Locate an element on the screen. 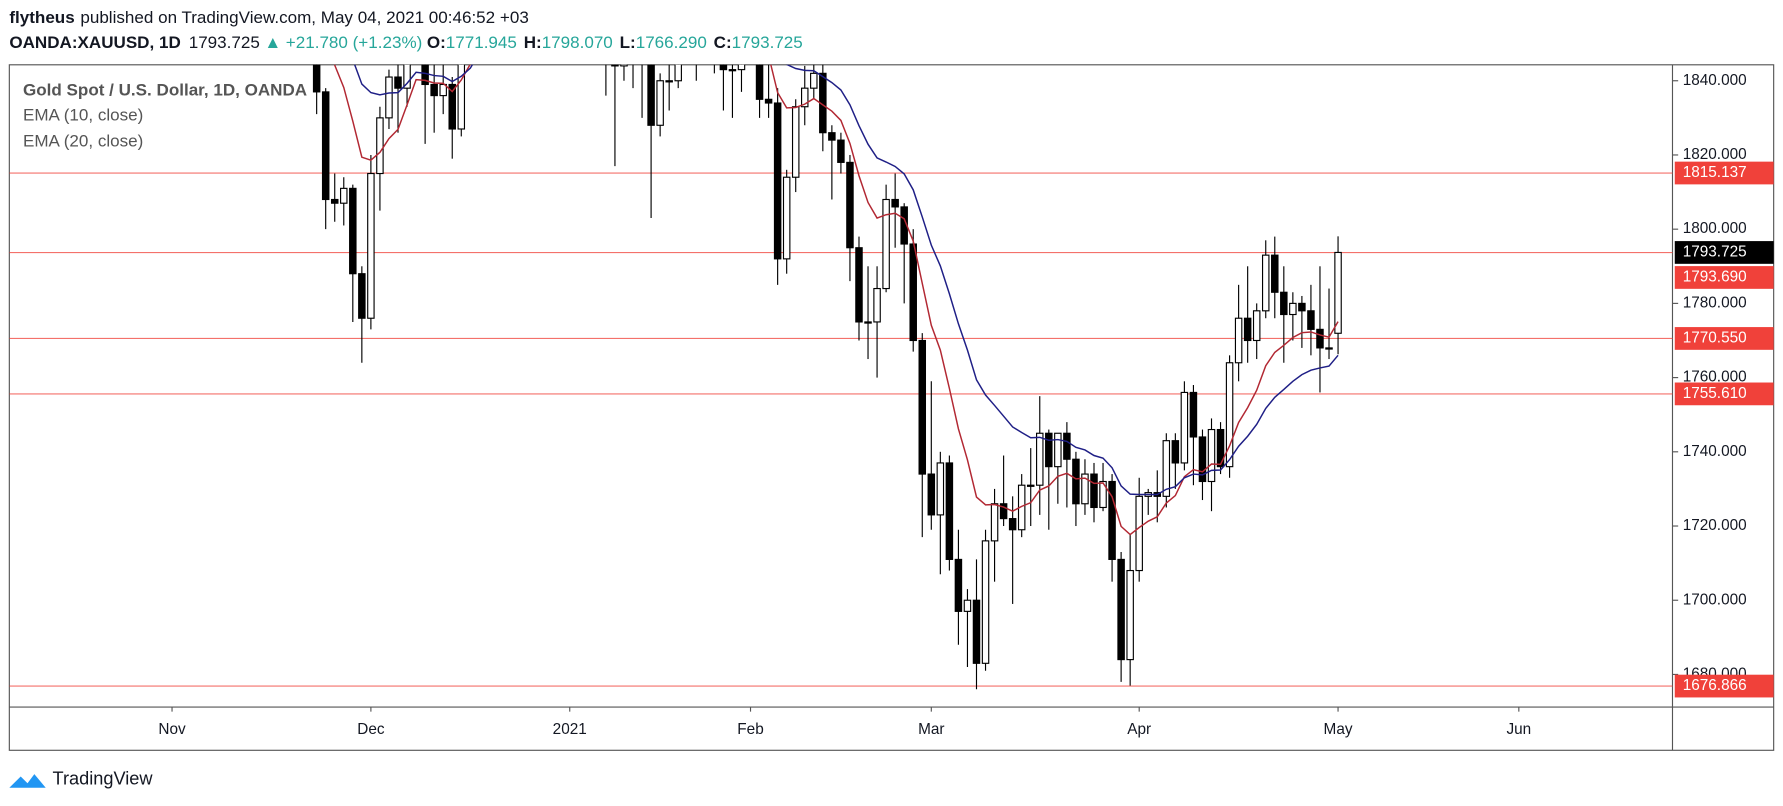 This screenshot has height=806, width=1783. change: +21.780 (+1.23%) is located at coordinates (354, 42).